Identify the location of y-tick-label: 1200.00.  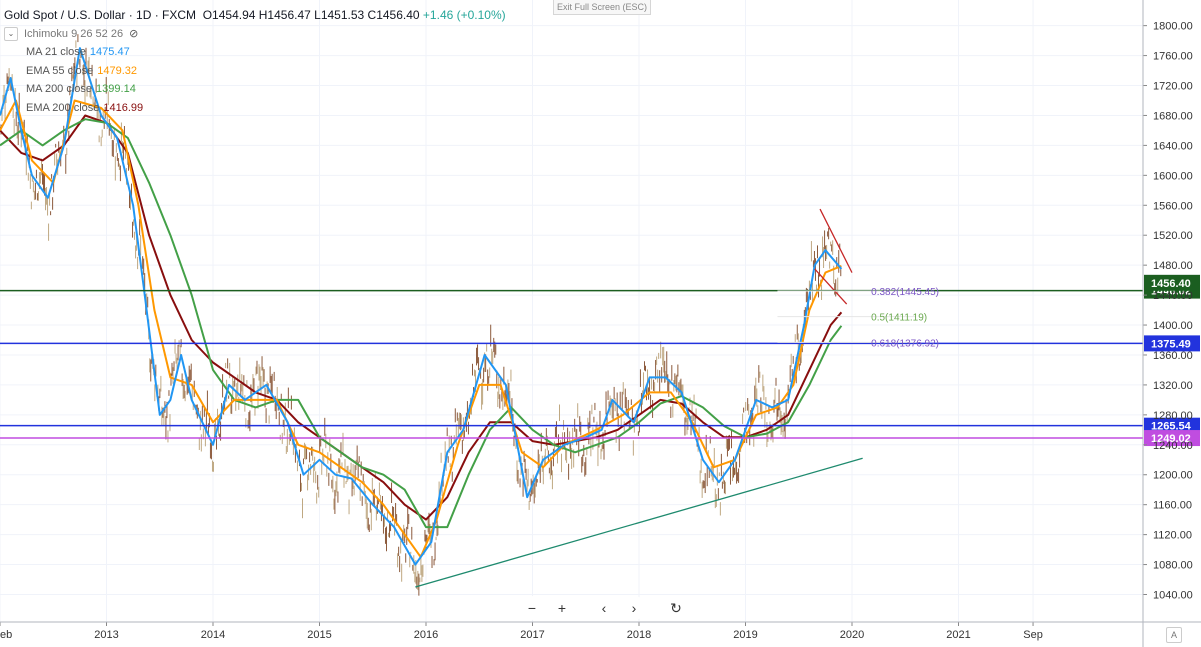
(1173, 476).